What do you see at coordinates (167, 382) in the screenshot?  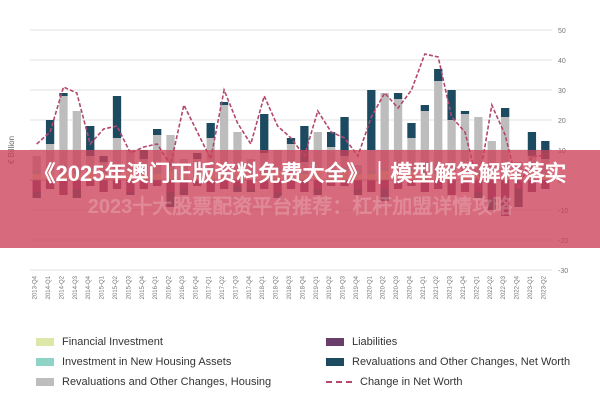 I see `legend-label: Revaluations and Other Changes, Housing` at bounding box center [167, 382].